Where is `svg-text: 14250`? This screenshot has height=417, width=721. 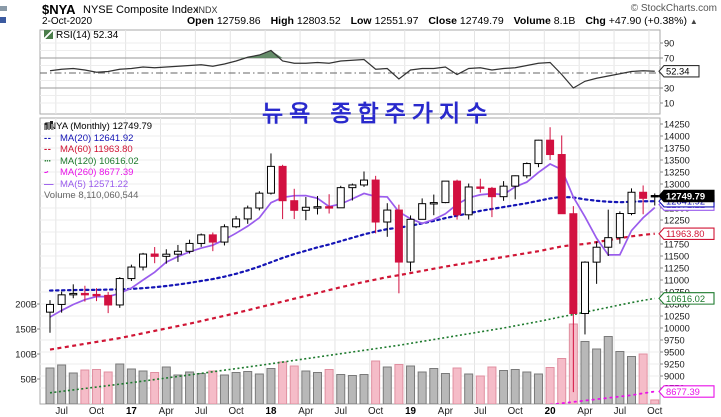
svg-text: 14250 is located at coordinates (677, 124).